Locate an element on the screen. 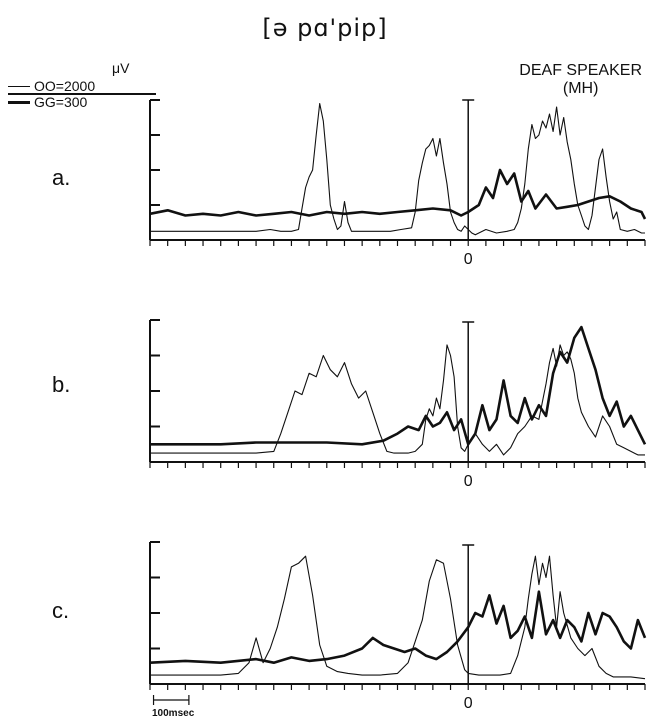  legend-item-gg: GG=300 is located at coordinates (47, 102).